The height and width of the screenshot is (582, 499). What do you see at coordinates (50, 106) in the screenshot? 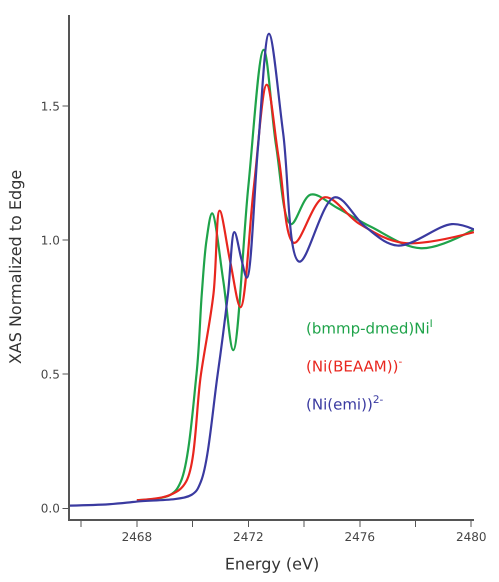
I see `y-tick-label: 1.5` at bounding box center [50, 106].